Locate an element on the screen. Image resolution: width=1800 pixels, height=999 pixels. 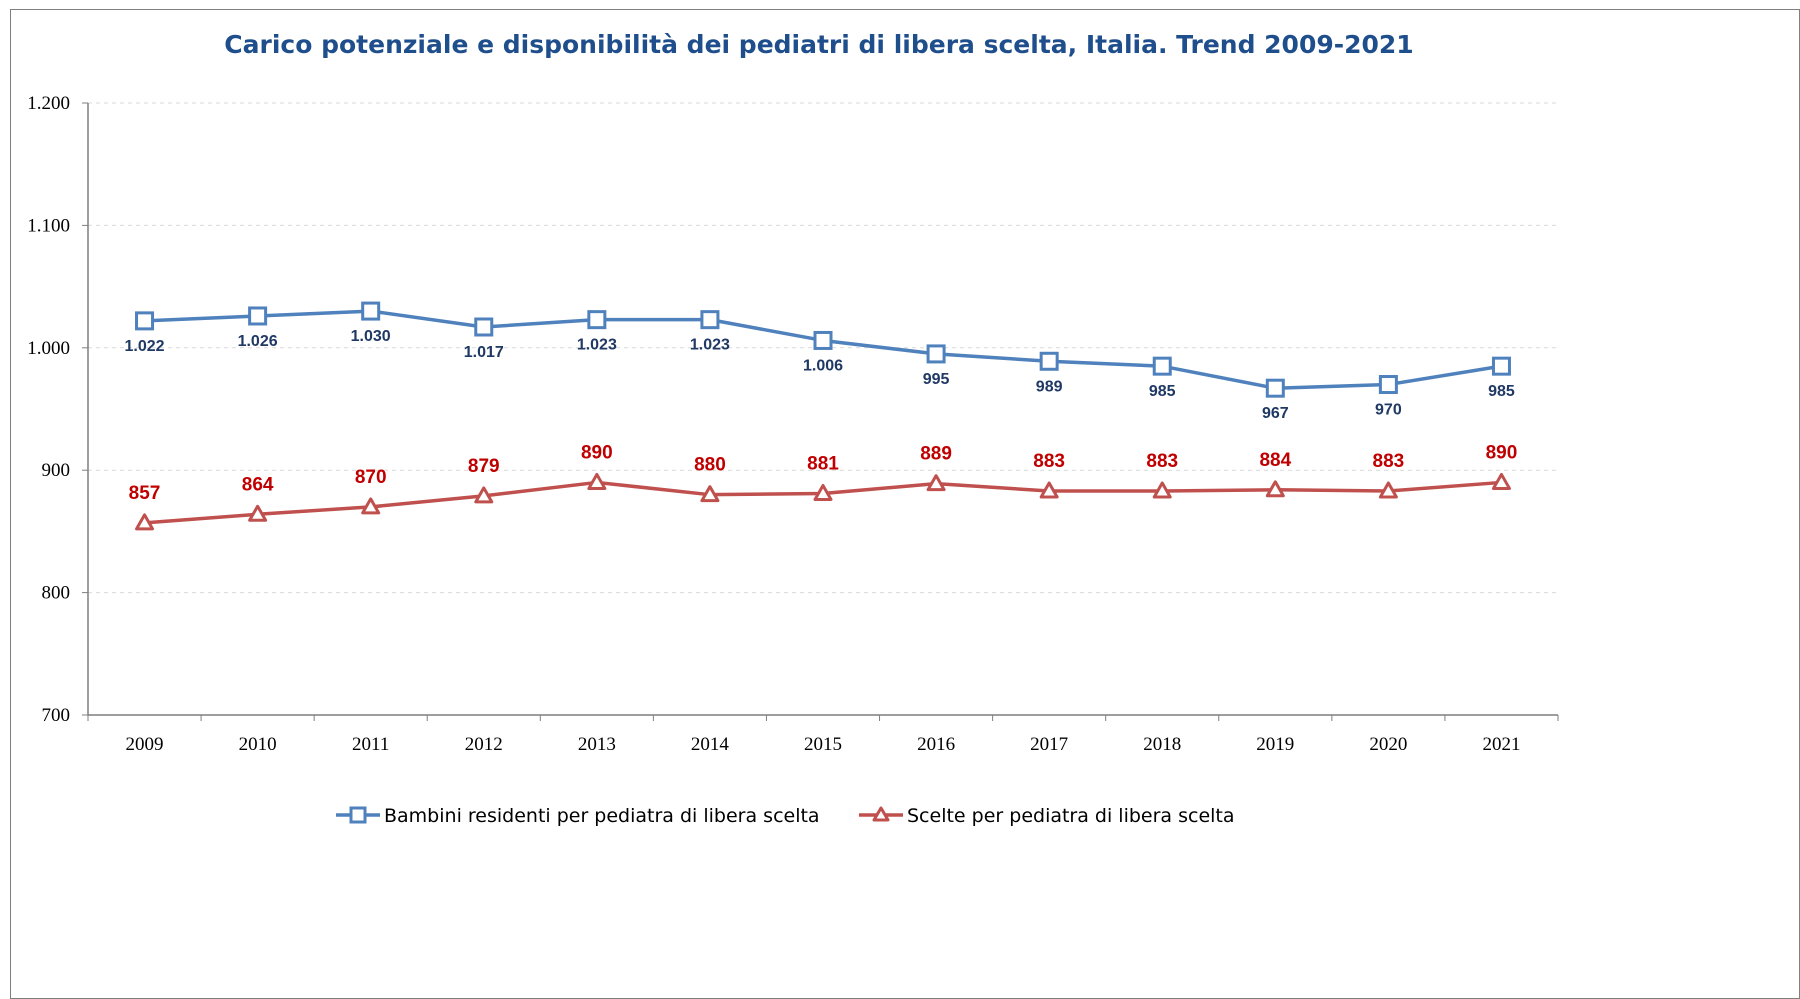
legend-label: Scelte per pediatra di libera scelta is located at coordinates (1071, 816).